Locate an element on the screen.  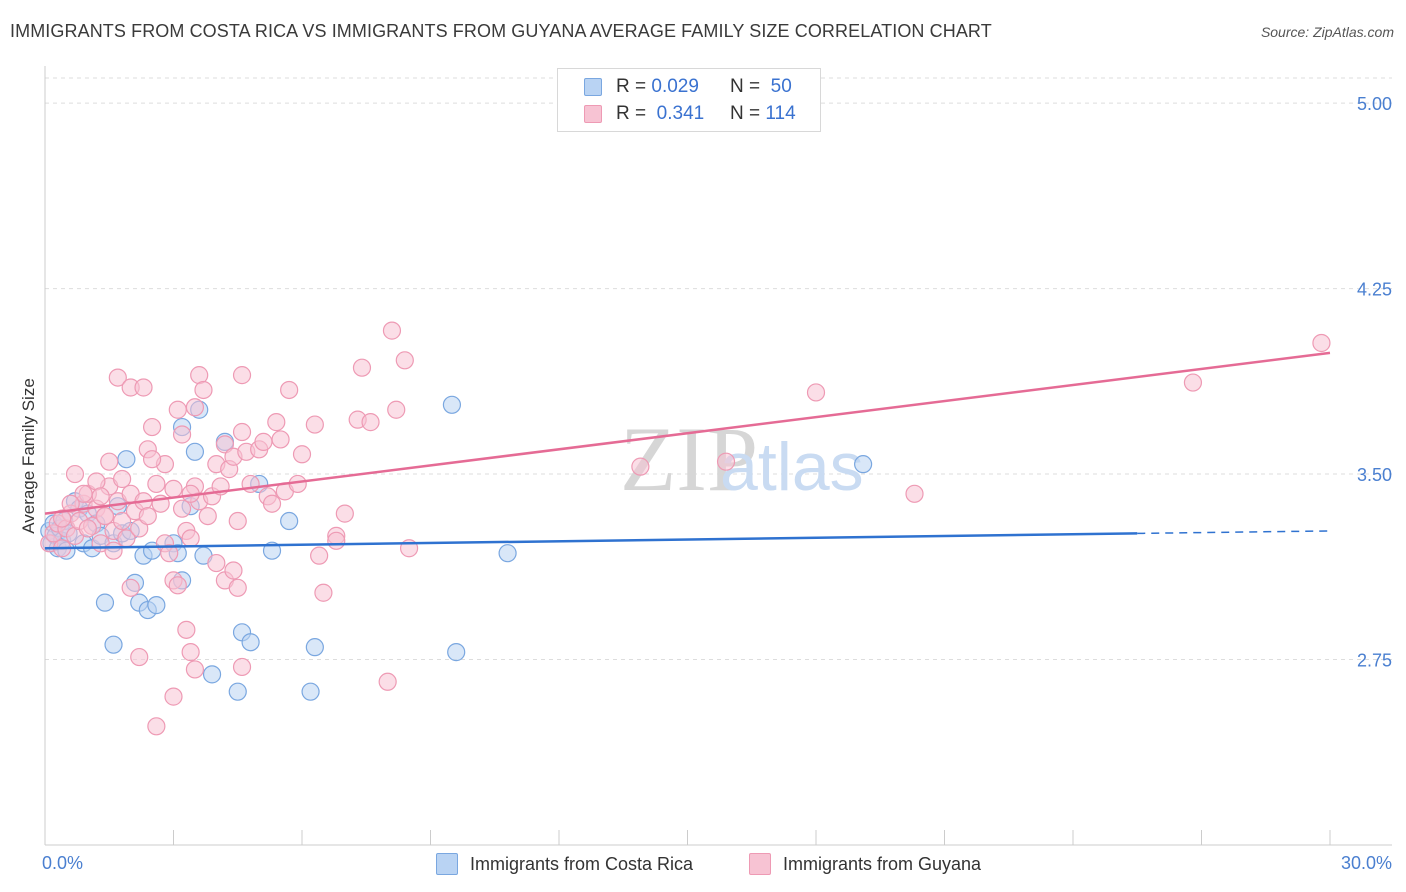
y-axis-label: Average Family Size is located at coordinates (28, 456).